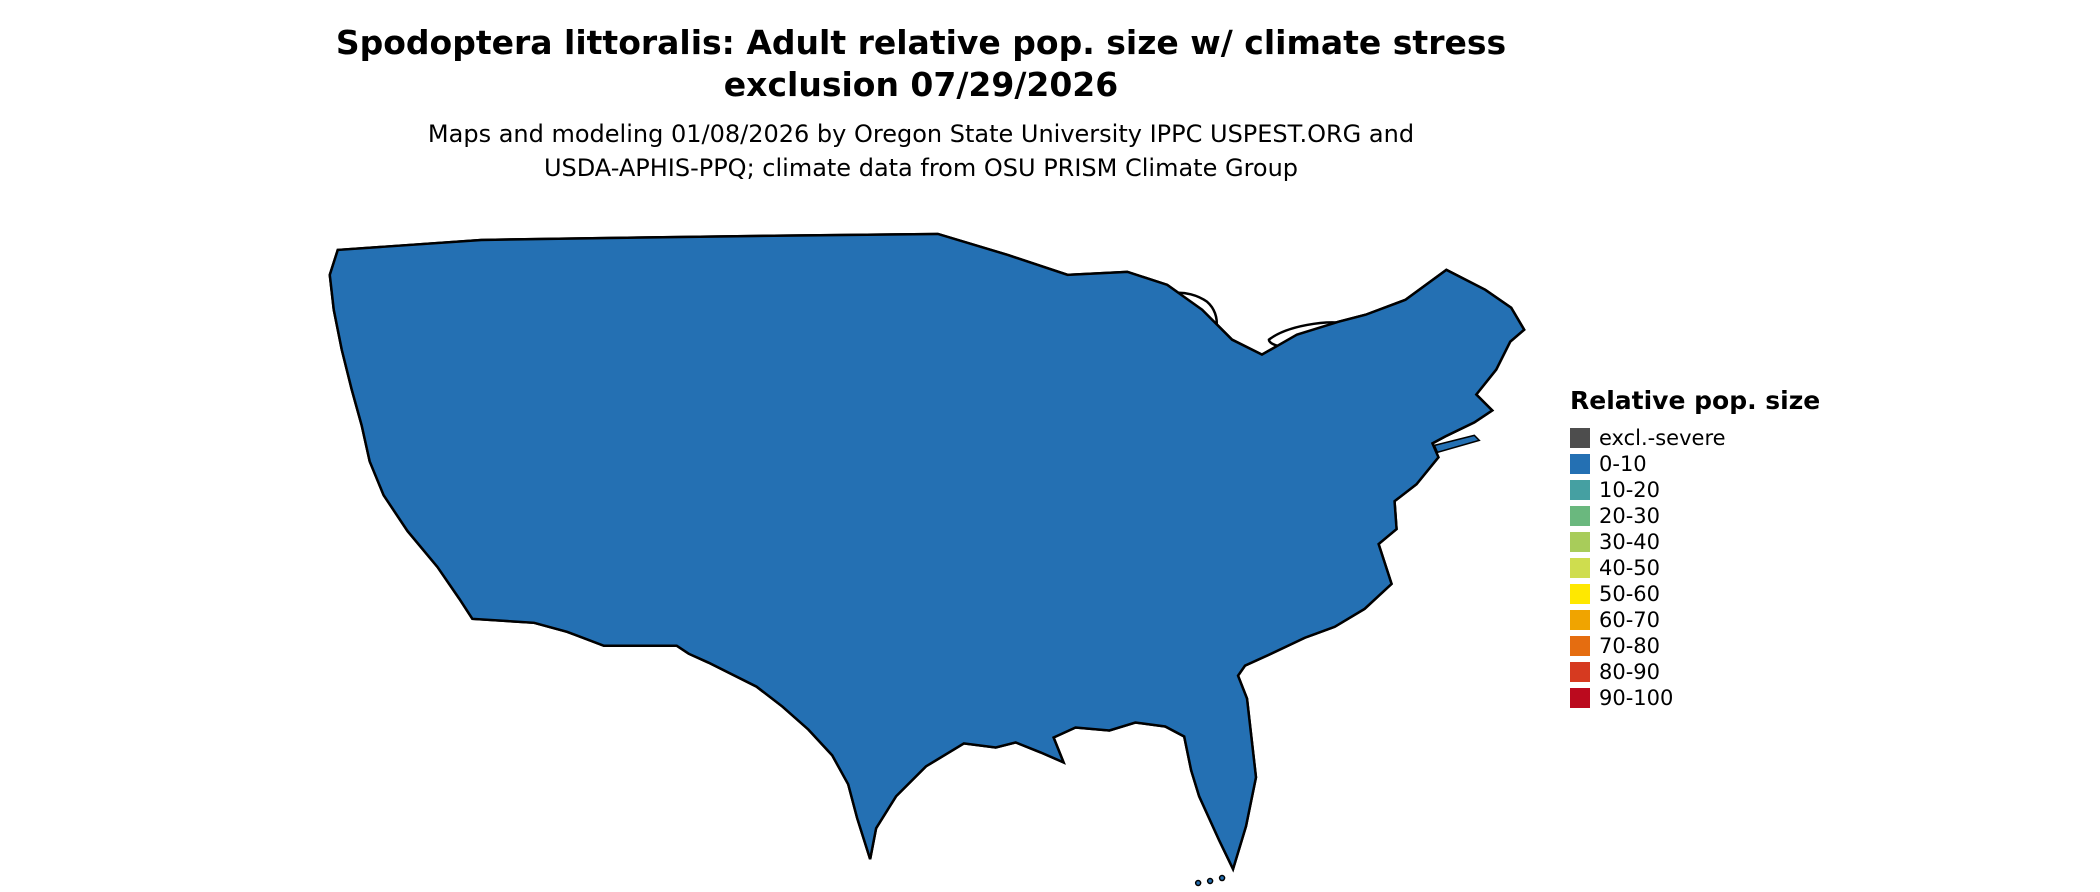  Describe the element at coordinates (1662, 438) in the screenshot. I see `legend-item-label: excl.-severe` at that location.